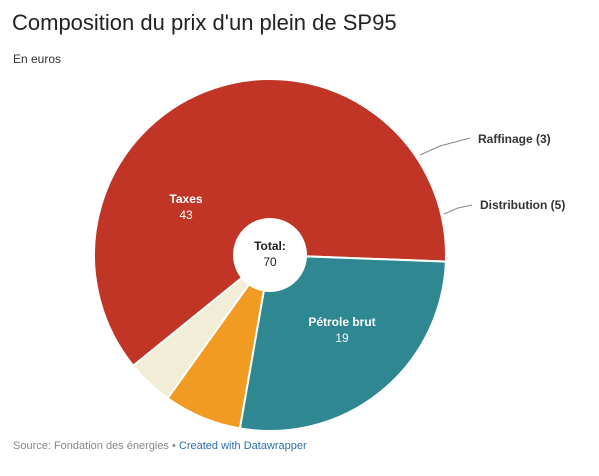 This screenshot has height=476, width=599. I want to click on total-value: 70, so click(270, 262).